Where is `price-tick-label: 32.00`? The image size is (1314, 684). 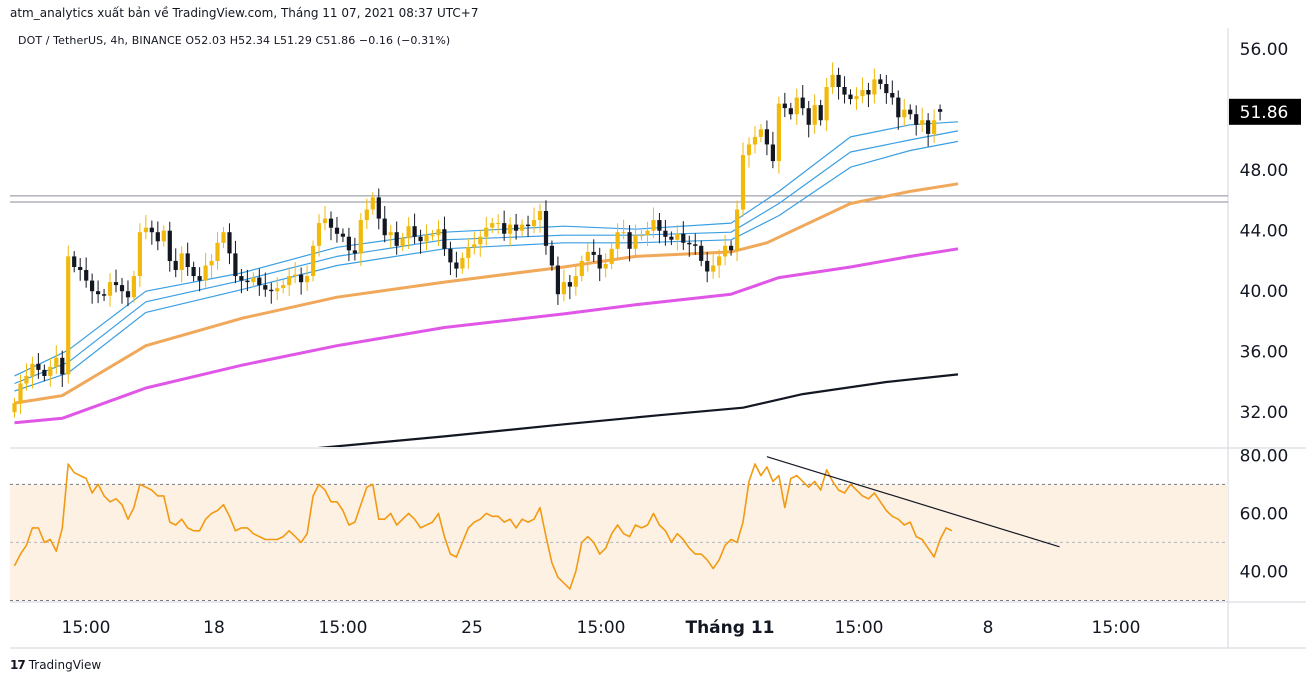
price-tick-label: 32.00 is located at coordinates (1264, 413).